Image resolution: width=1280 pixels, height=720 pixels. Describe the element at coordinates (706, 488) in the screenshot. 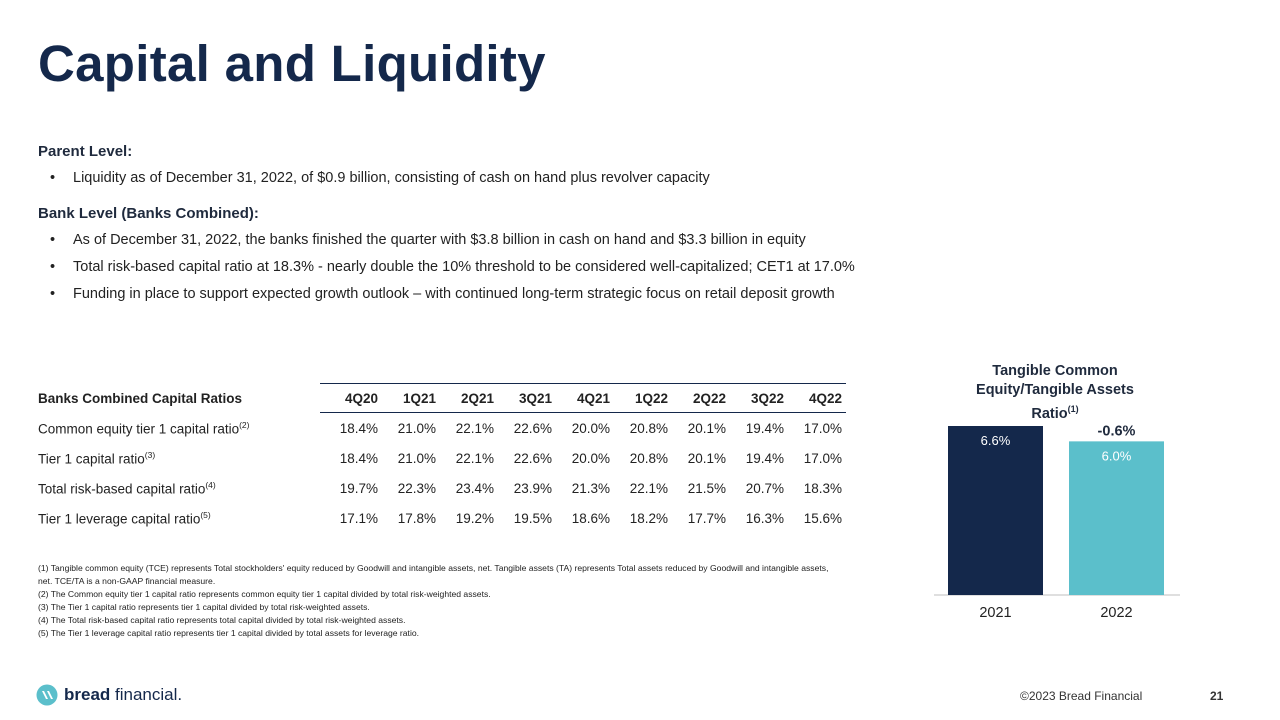

I see `table-cell: 21.5%` at that location.